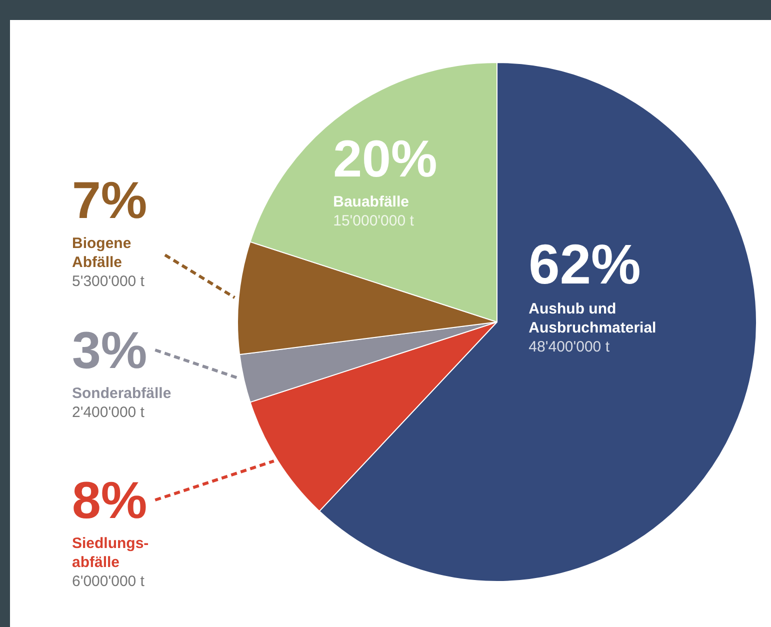 This screenshot has width=771, height=627. What do you see at coordinates (110, 501) in the screenshot?
I see `data-label: 8%` at bounding box center [110, 501].